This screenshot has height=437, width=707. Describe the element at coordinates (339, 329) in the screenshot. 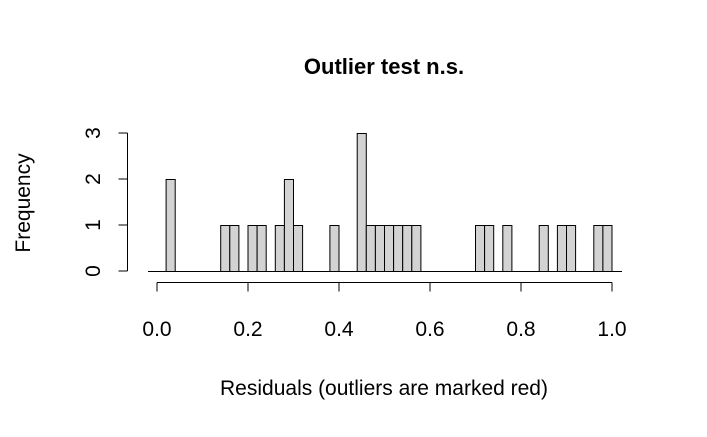

I see `x-tick-label: 0.4` at that location.